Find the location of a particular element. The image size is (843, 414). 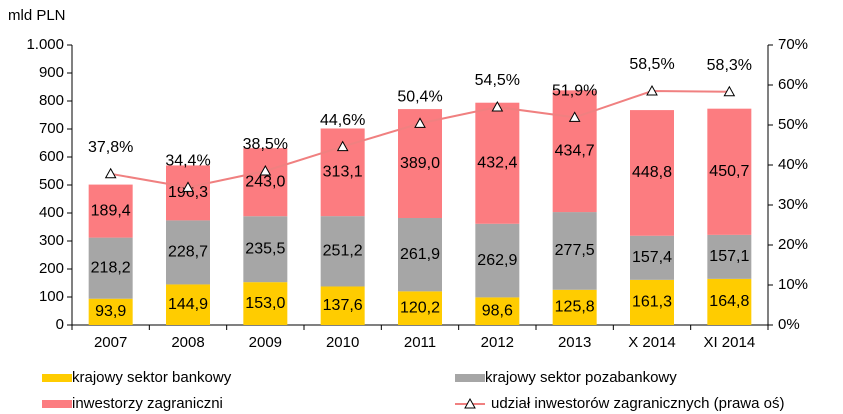

value-label: 450,7 is located at coordinates (729, 171).